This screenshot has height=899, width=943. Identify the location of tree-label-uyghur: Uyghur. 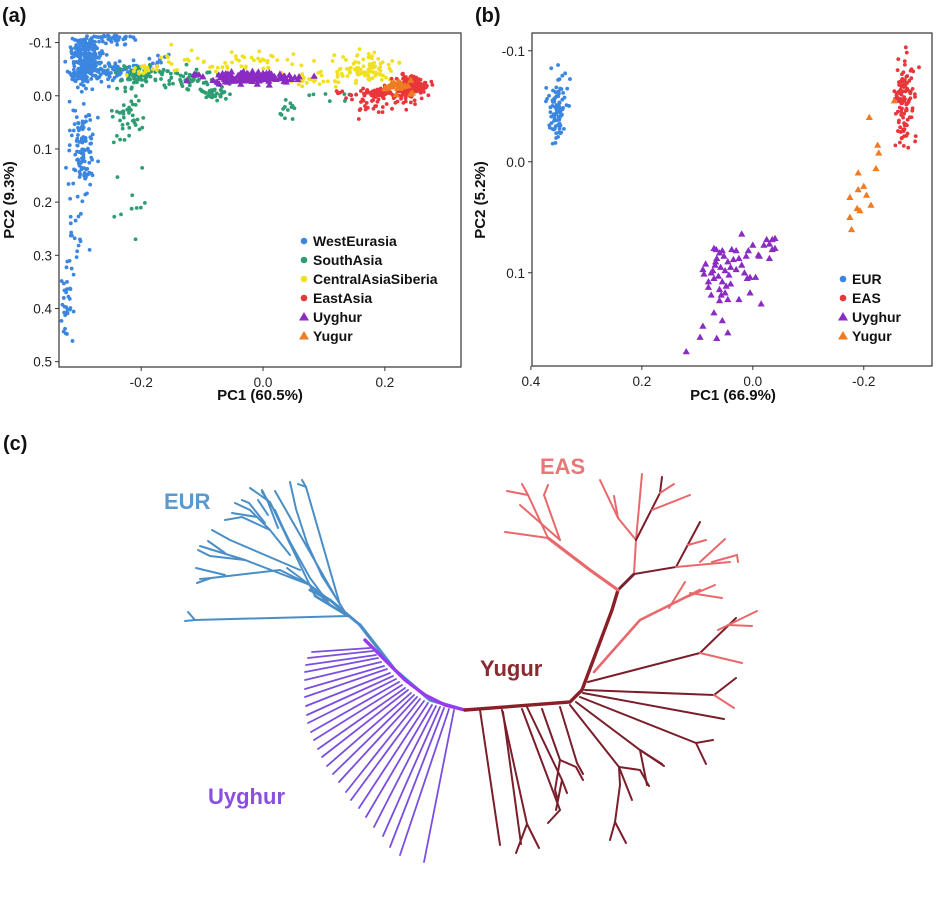
(246, 796).